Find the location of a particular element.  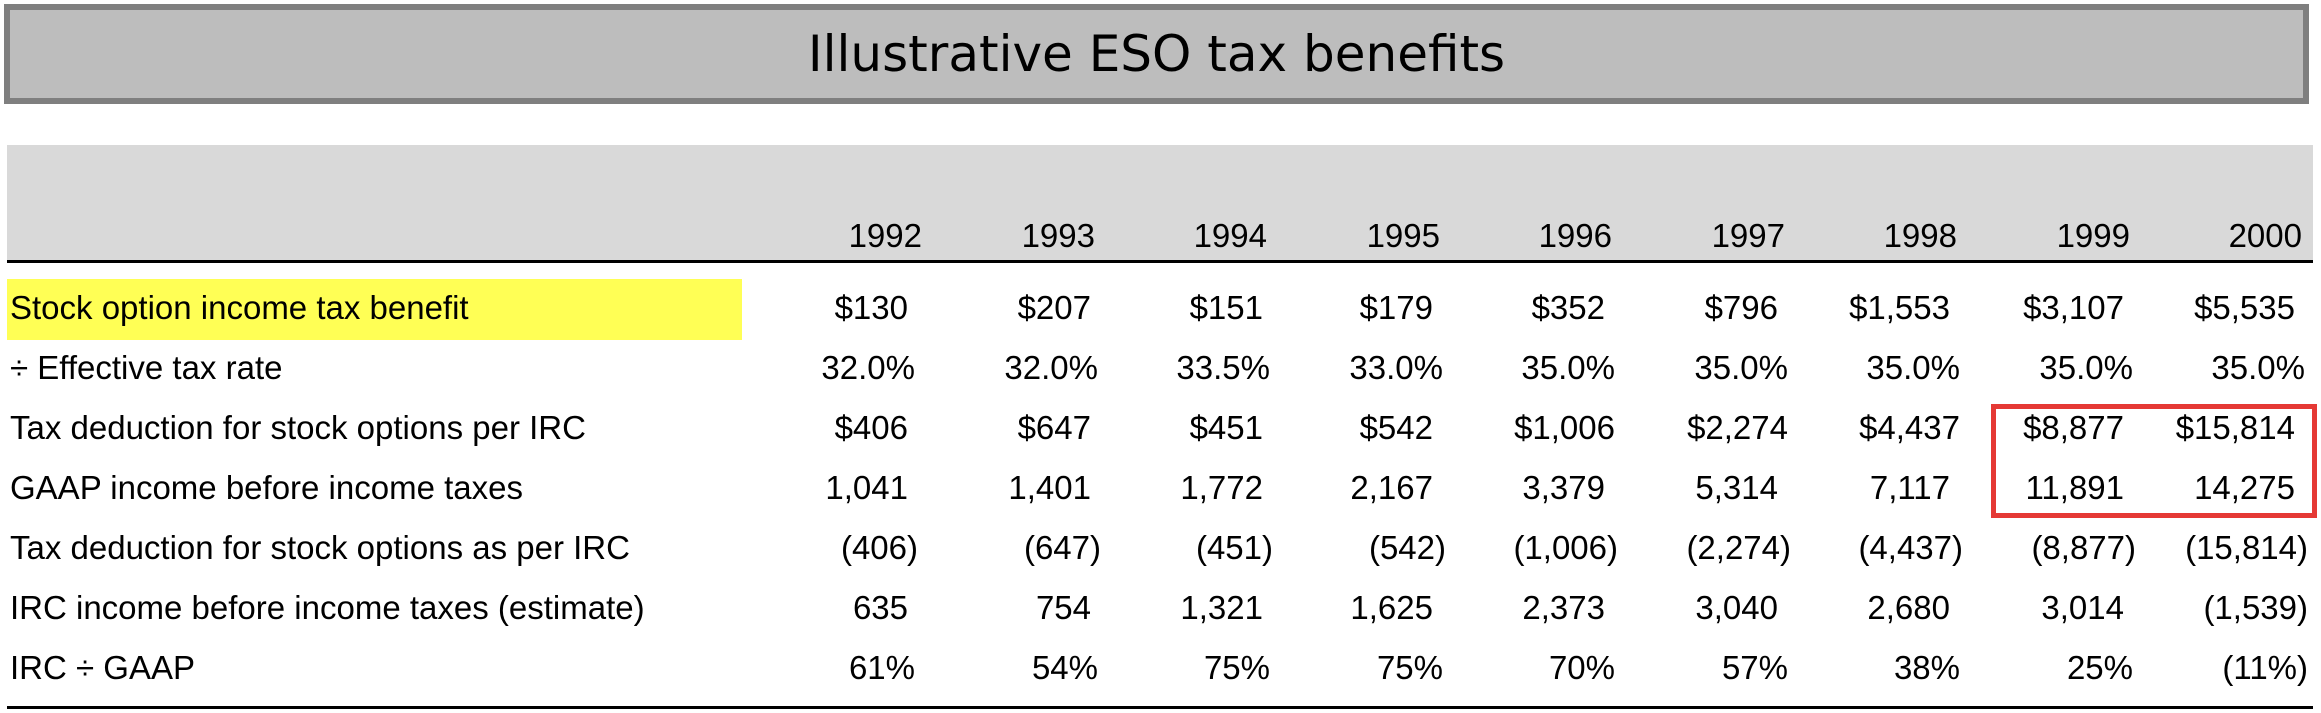

cell: 33.5% is located at coordinates (1223, 367).